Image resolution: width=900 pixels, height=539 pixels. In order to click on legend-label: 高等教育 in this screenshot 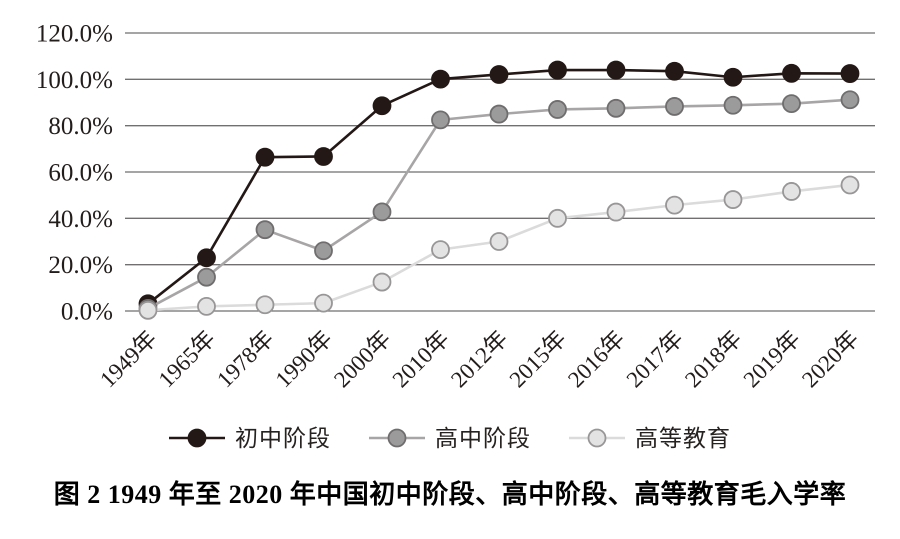, I will do `click(683, 438)`.